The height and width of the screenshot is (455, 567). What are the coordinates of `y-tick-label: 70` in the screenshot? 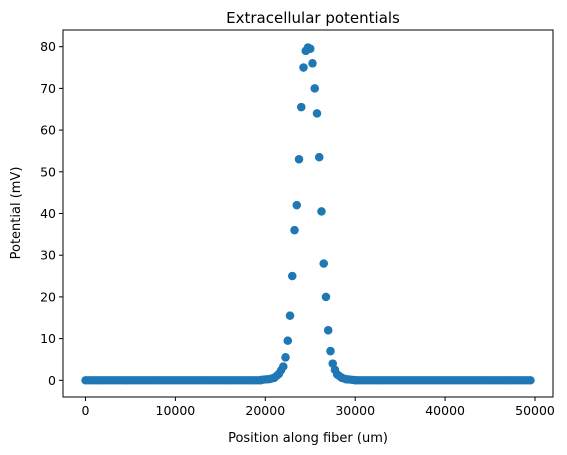 It's located at (48, 88).